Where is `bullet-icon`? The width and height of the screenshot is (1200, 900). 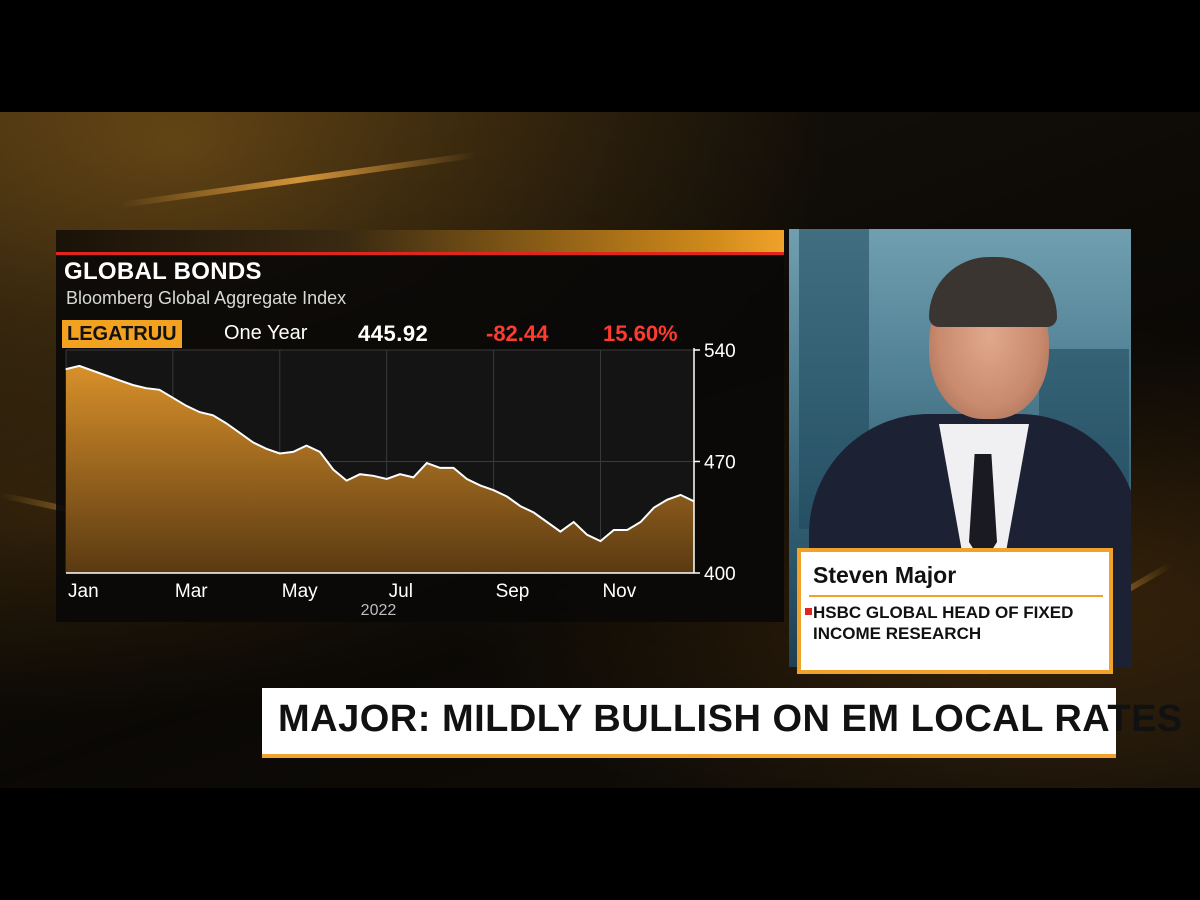
bullet-icon is located at coordinates (808, 611).